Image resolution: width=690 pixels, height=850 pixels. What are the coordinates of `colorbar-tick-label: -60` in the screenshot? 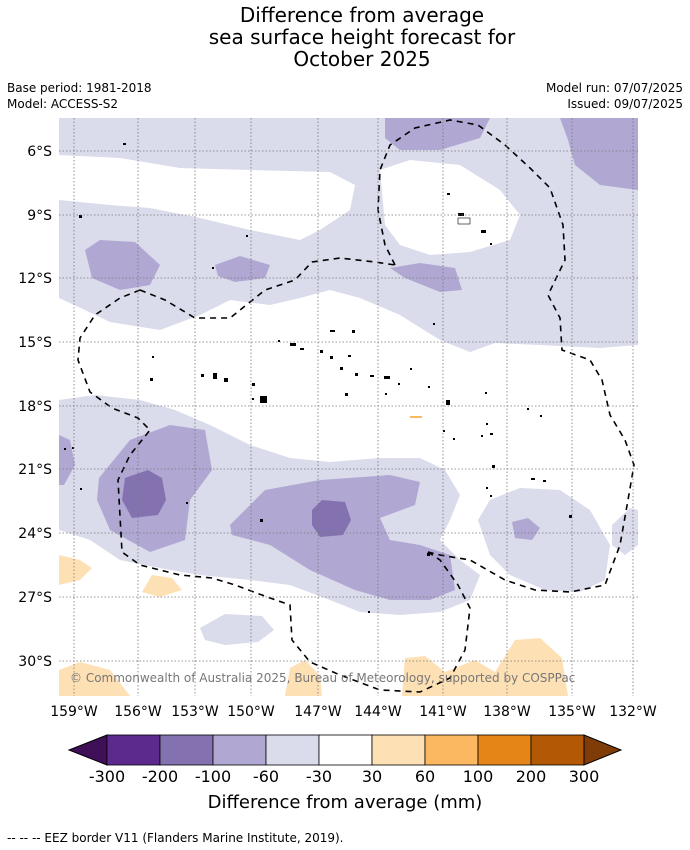 It's located at (266, 776).